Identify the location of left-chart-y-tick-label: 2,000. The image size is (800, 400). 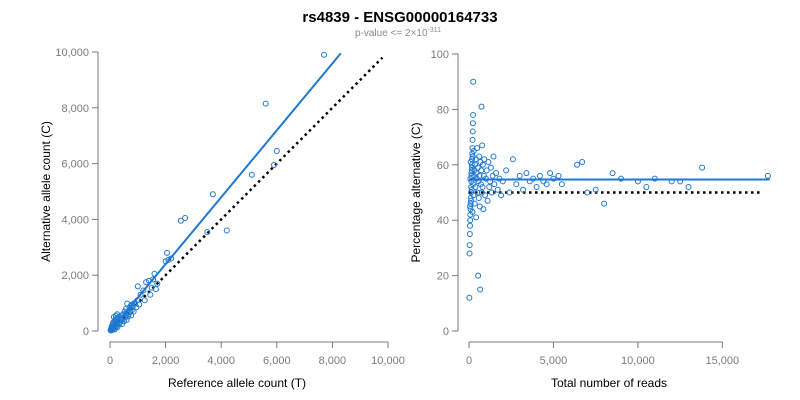
(75, 276).